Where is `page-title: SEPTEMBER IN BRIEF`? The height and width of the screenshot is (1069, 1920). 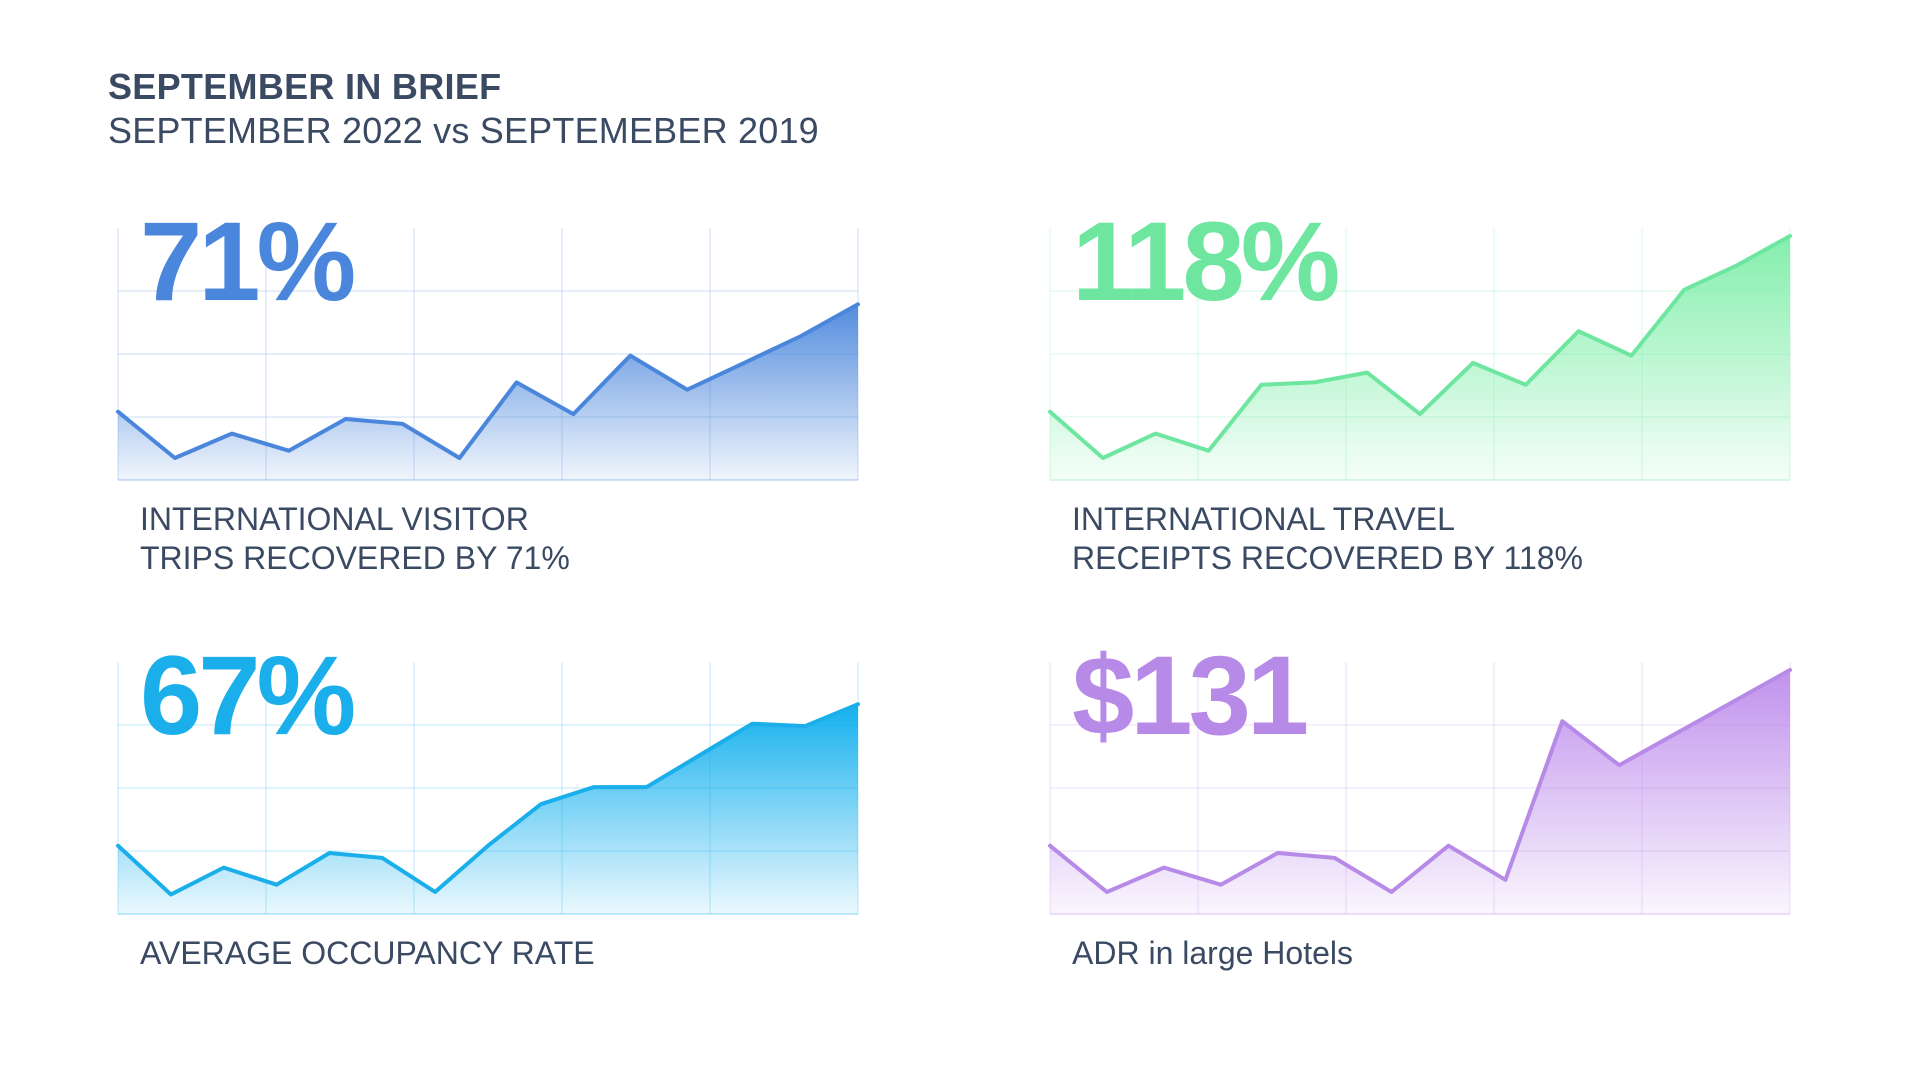
page-title: SEPTEMBER IN BRIEF is located at coordinates (305, 86).